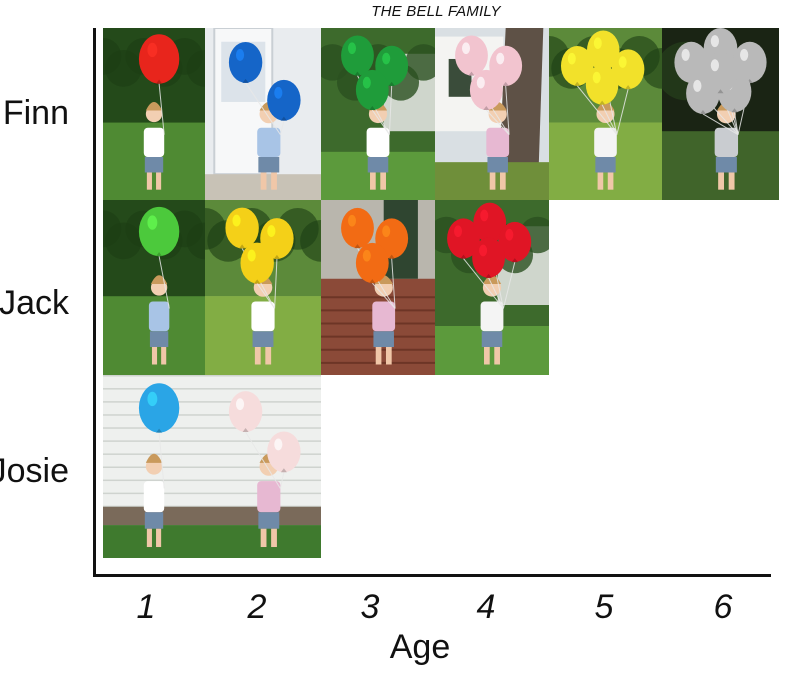 This screenshot has height=677, width=788. What do you see at coordinates (146, 607) in the screenshot?
I see `x-tick-label: 1` at bounding box center [146, 607].